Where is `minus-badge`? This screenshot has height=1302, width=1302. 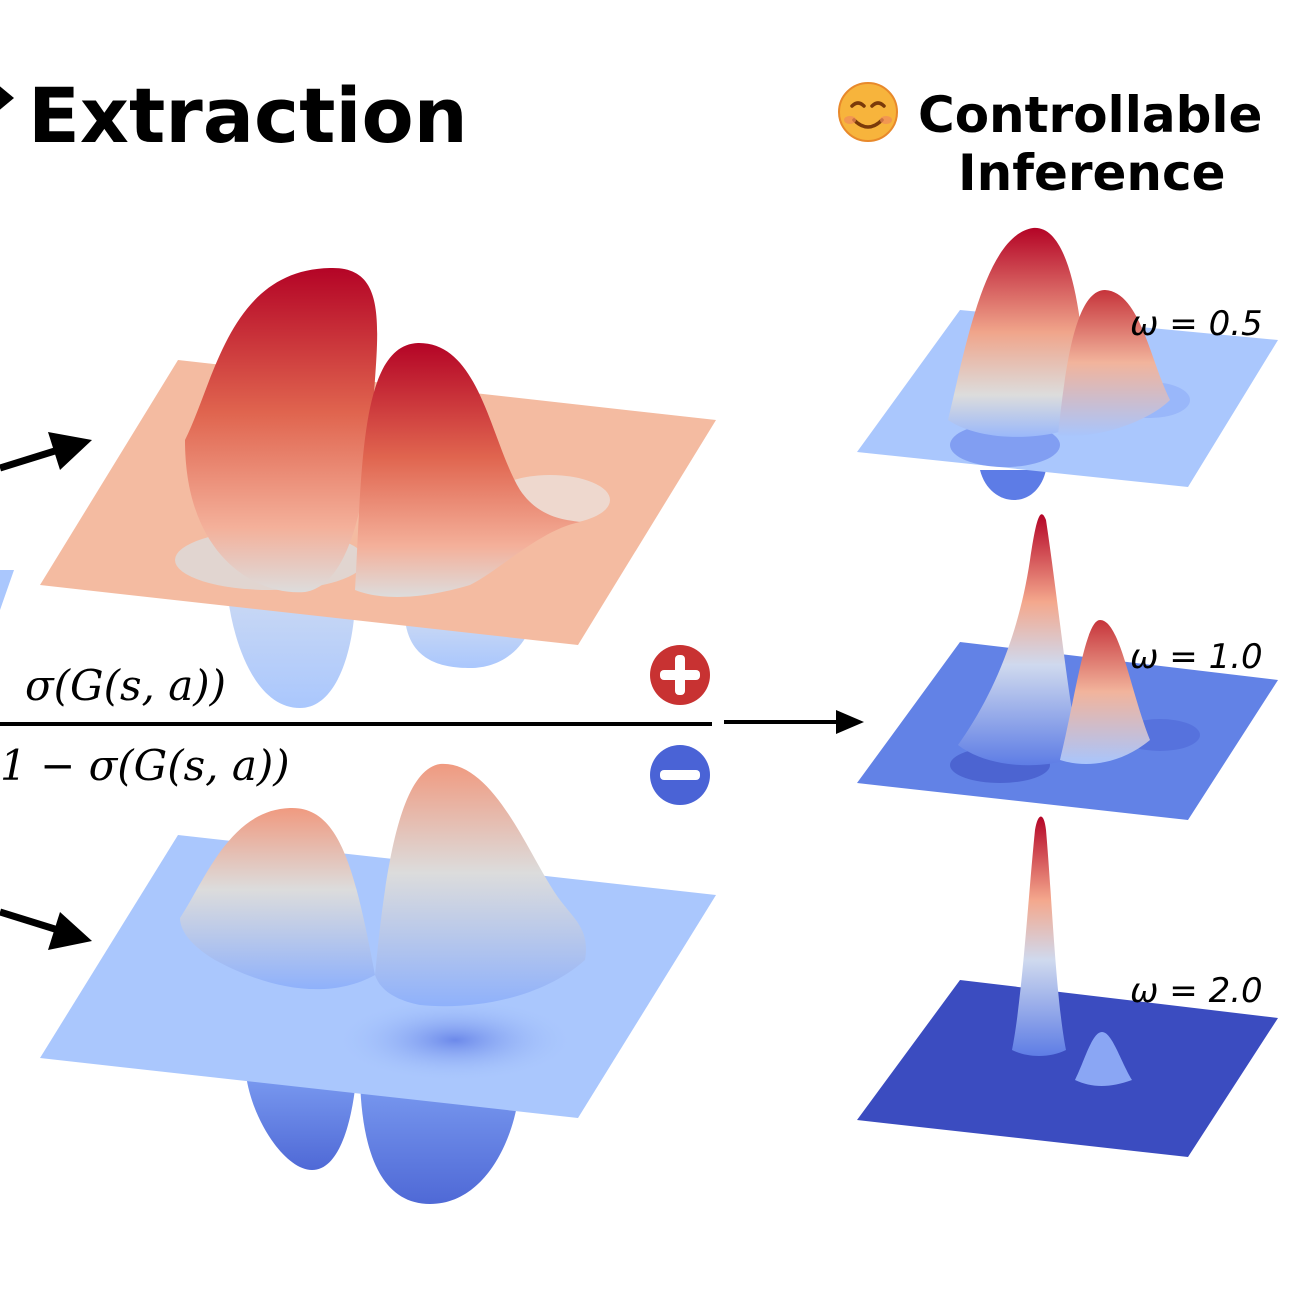
minus-badge is located at coordinates (680, 775).